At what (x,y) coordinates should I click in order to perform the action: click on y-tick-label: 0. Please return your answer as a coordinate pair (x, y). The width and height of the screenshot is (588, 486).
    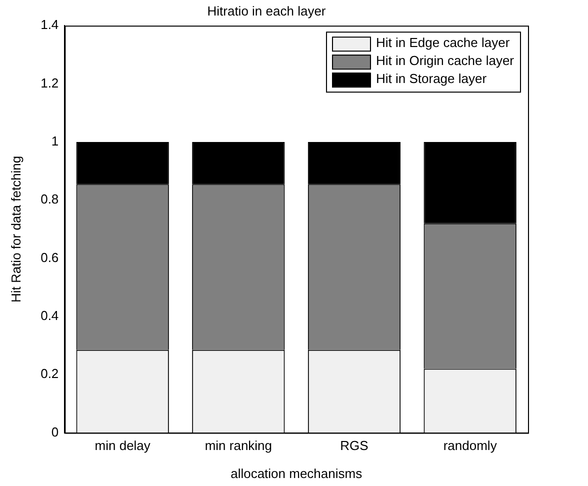
    Looking at the image, I should click on (55, 432).